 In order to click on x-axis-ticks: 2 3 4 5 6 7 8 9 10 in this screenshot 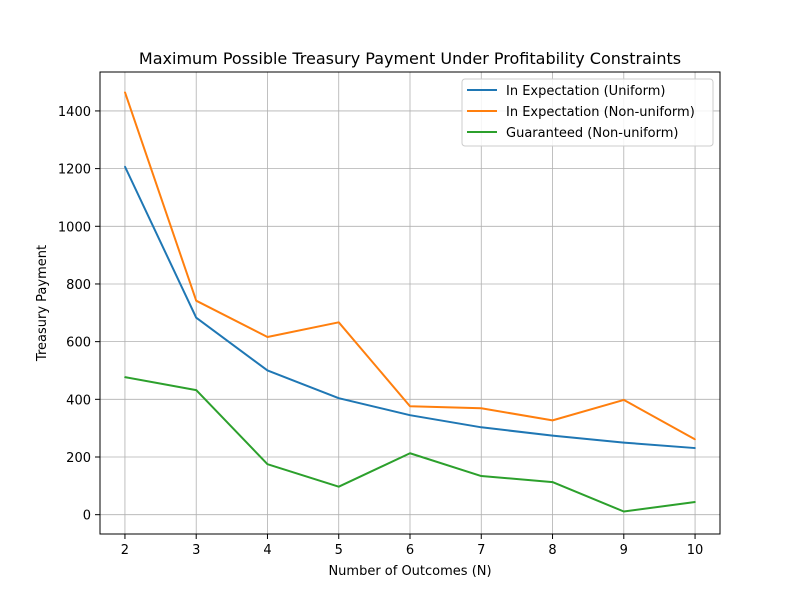, I will do `click(412, 546)`.